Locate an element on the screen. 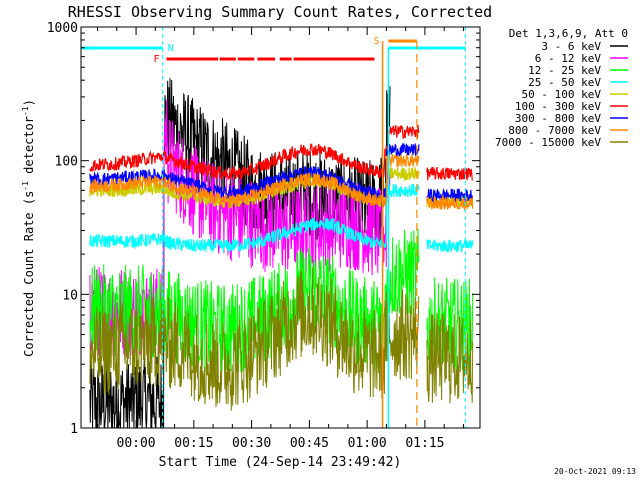  y-axis-label-mid: detector is located at coordinates (29, 148).